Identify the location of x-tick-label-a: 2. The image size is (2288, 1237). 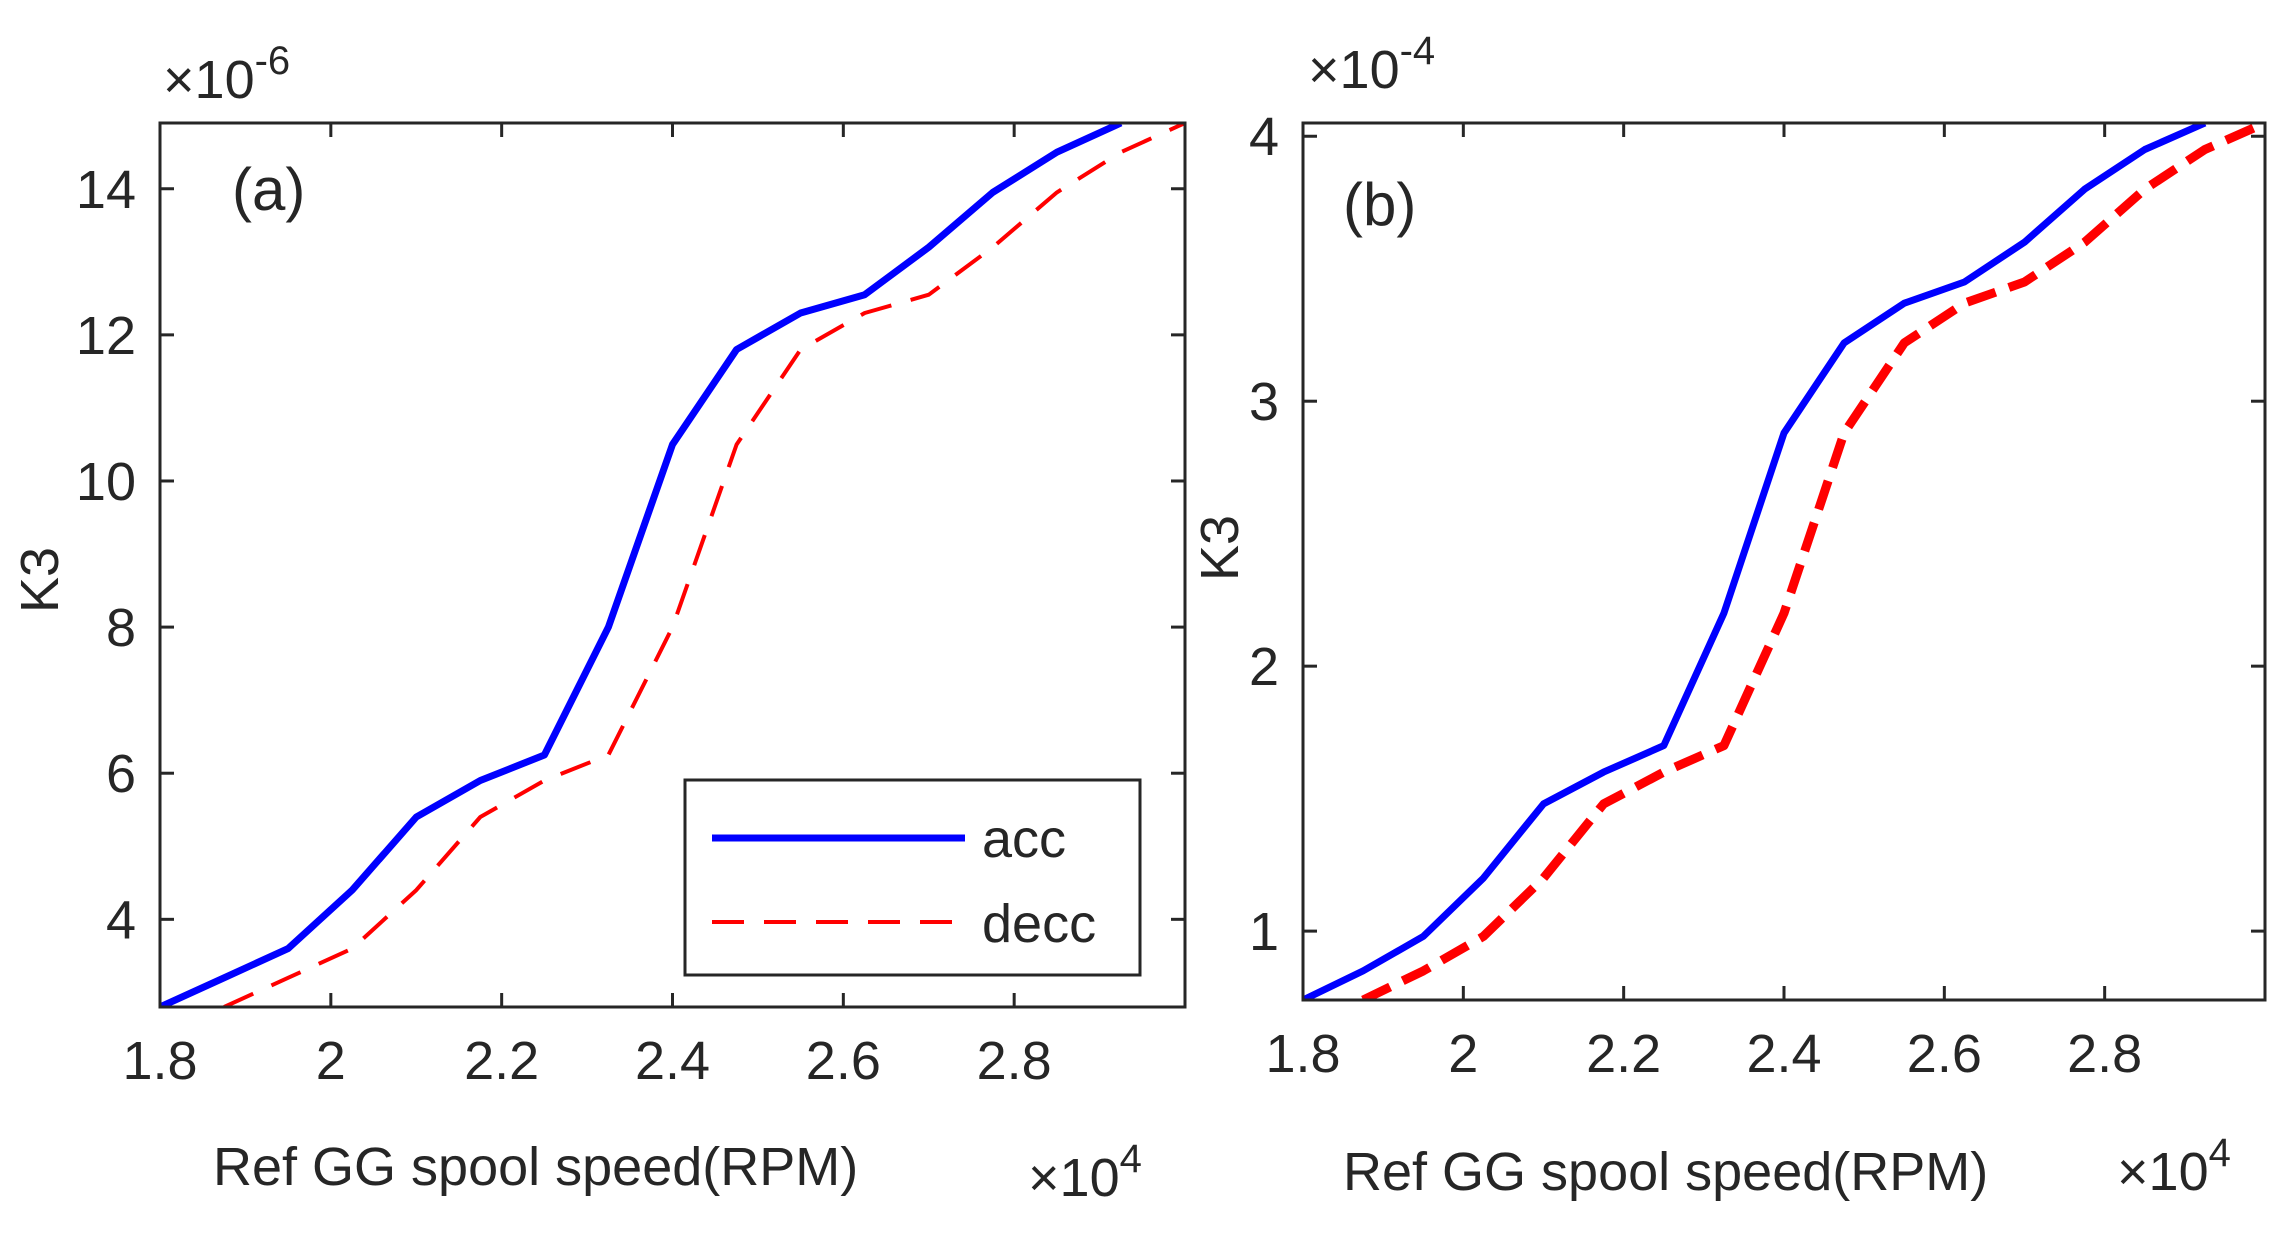
(331, 1061).